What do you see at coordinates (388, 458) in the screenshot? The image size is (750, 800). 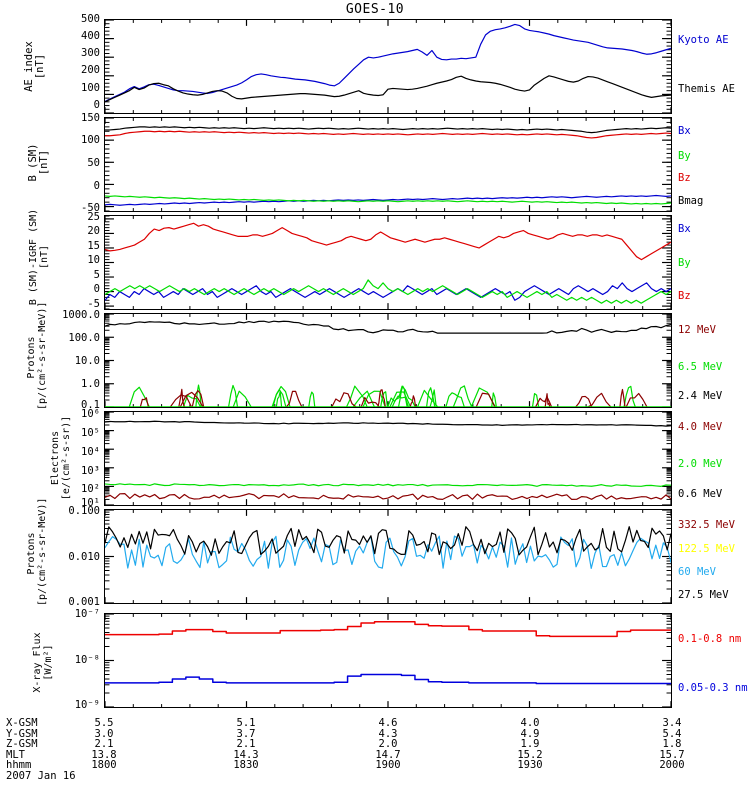 I see `panel-electrons` at bounding box center [388, 458].